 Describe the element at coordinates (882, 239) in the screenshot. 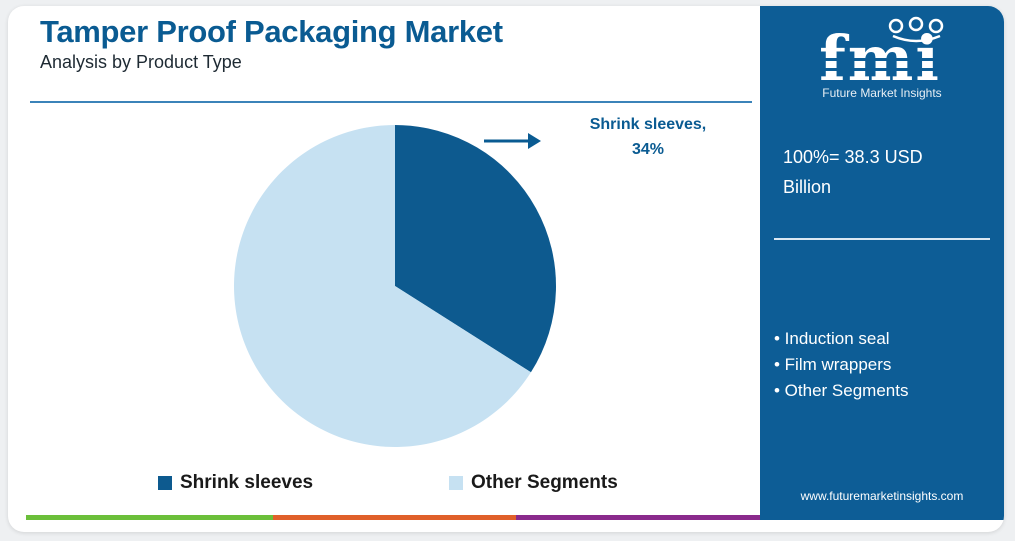

I see `panel-divider` at that location.